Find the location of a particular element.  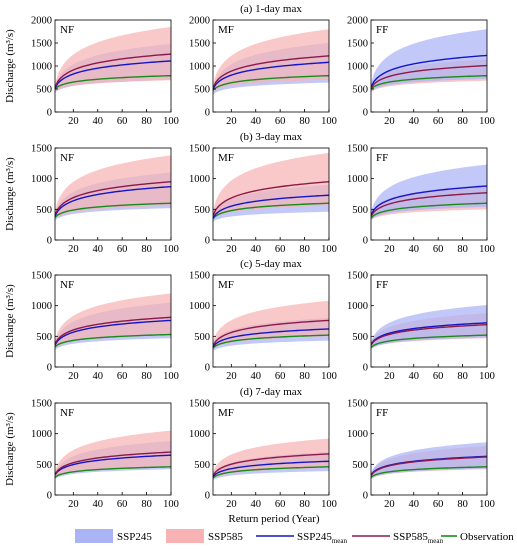

panel-ff-row-4: 0 500 1000 1500 20 40 60 80 100 FF is located at coordinates (421, 455).